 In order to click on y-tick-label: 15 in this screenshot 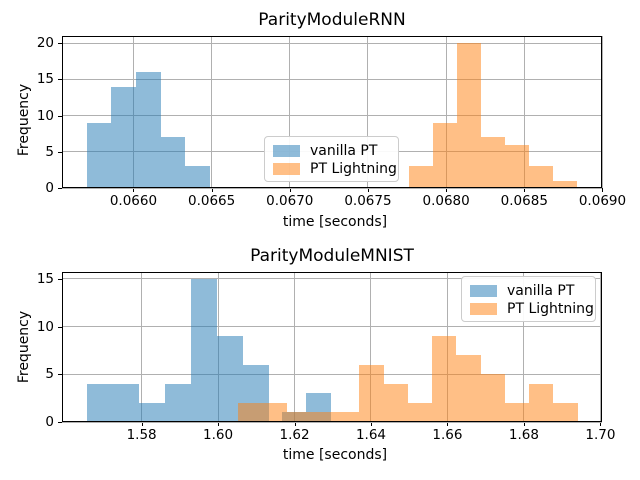, I will do `click(45, 79)`.